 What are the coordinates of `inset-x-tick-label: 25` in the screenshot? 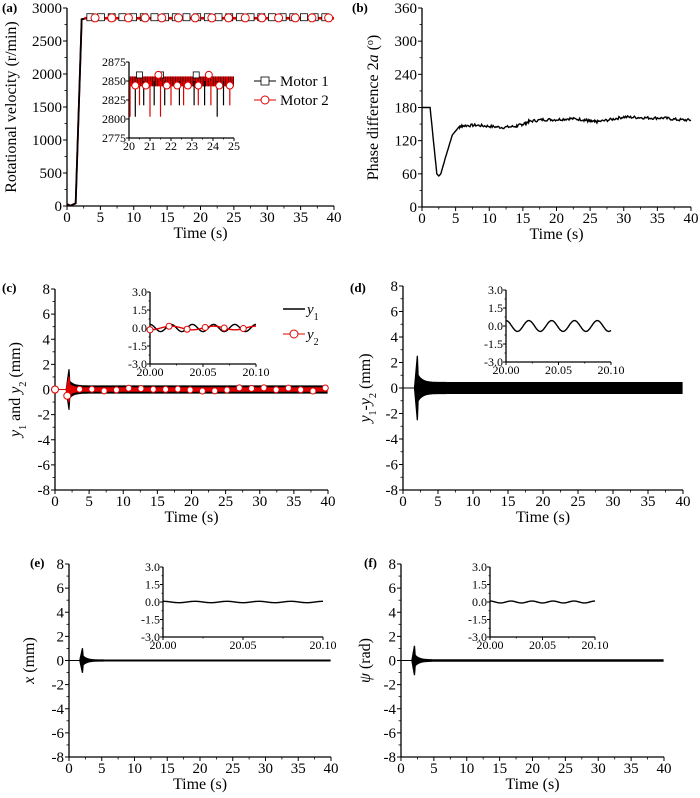 It's located at (234, 146).